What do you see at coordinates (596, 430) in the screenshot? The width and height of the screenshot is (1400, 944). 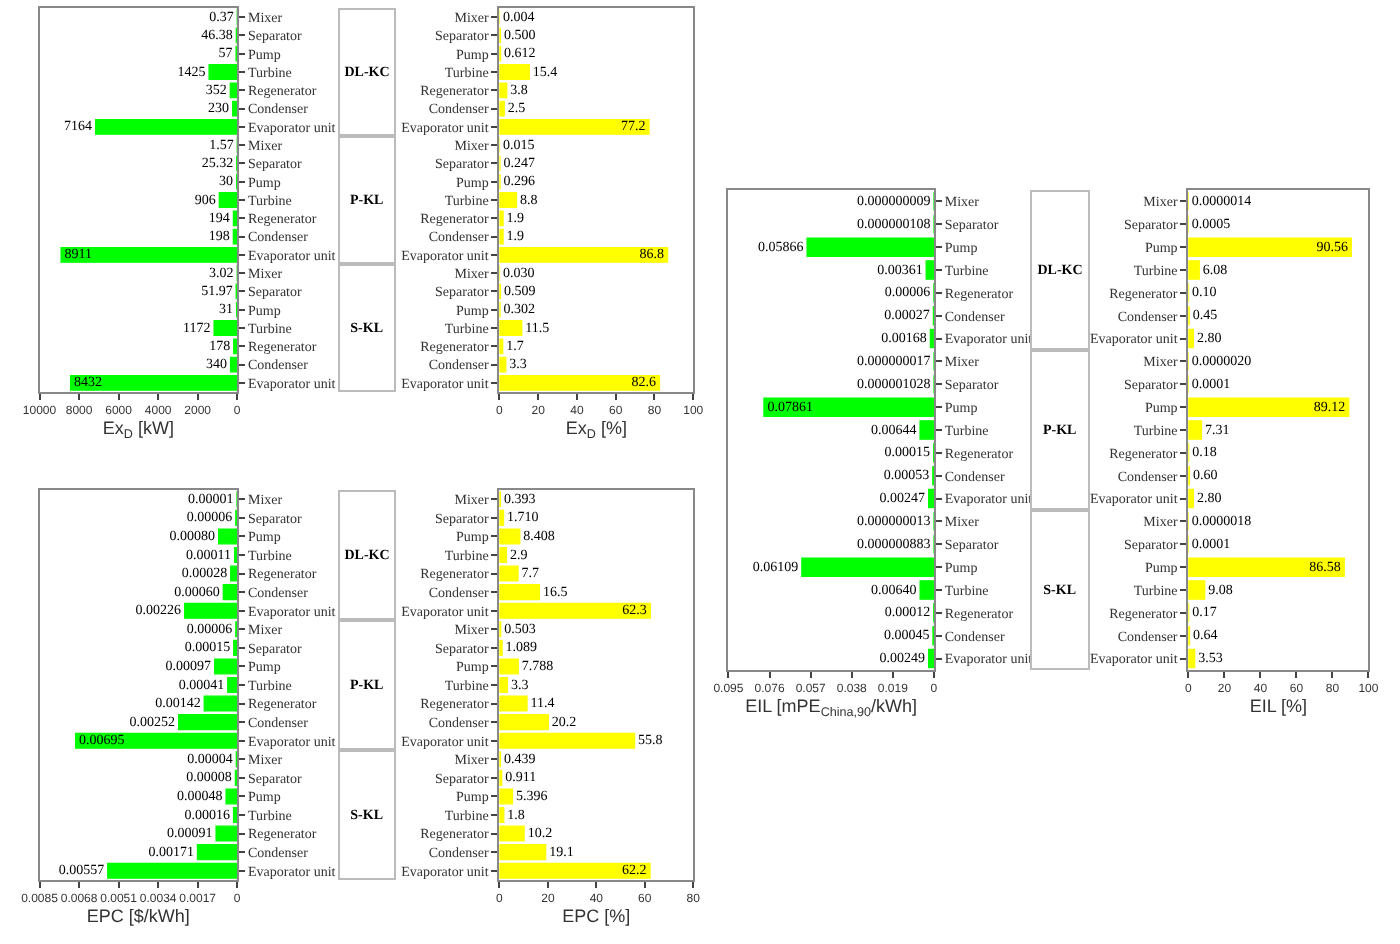 I see `x-axis-title: Ex$_{D}$ [%]` at bounding box center [596, 430].